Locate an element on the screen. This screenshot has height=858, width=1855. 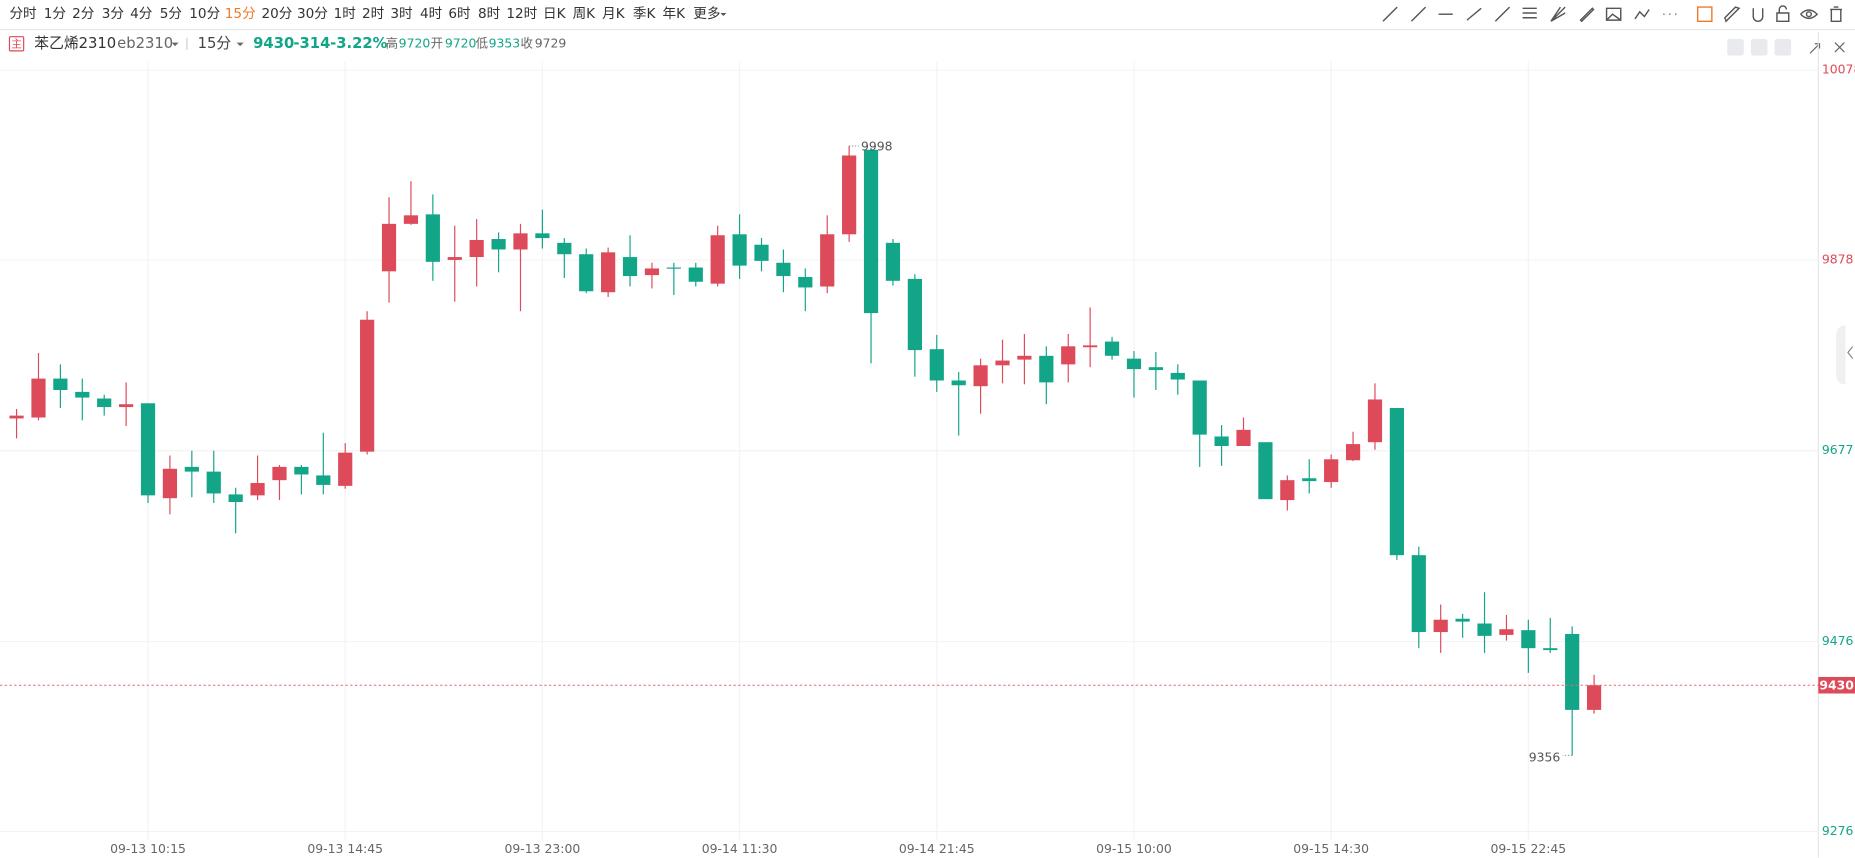
period-button: 更多 is located at coordinates (706, 13).